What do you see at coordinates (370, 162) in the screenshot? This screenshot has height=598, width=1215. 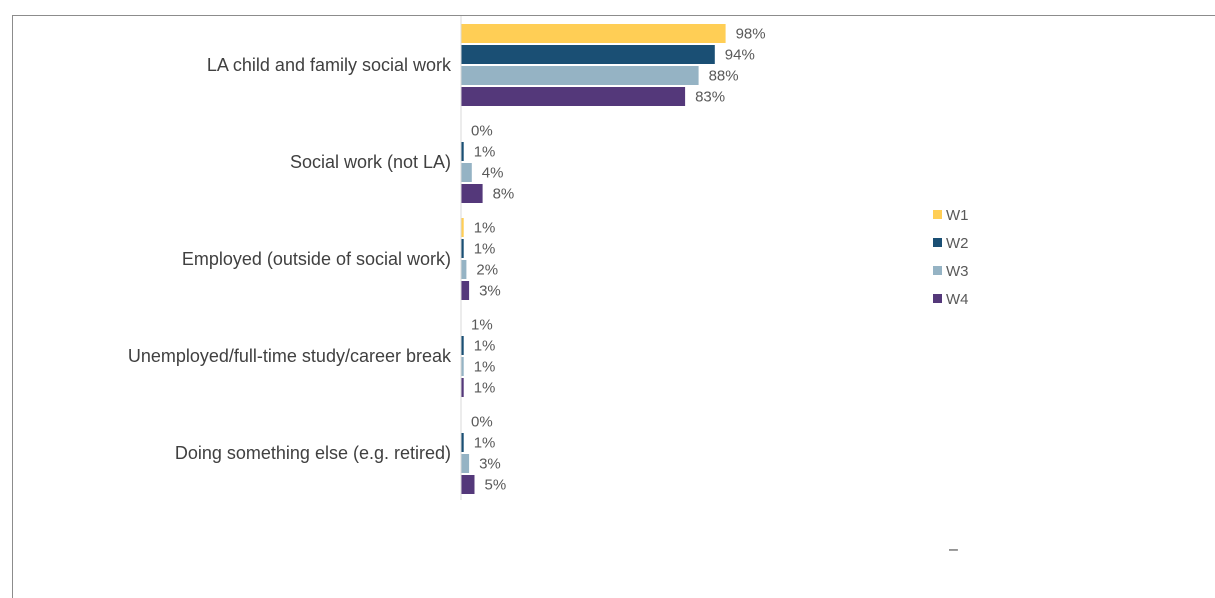 I see `category-label: Social work (not LA)` at bounding box center [370, 162].